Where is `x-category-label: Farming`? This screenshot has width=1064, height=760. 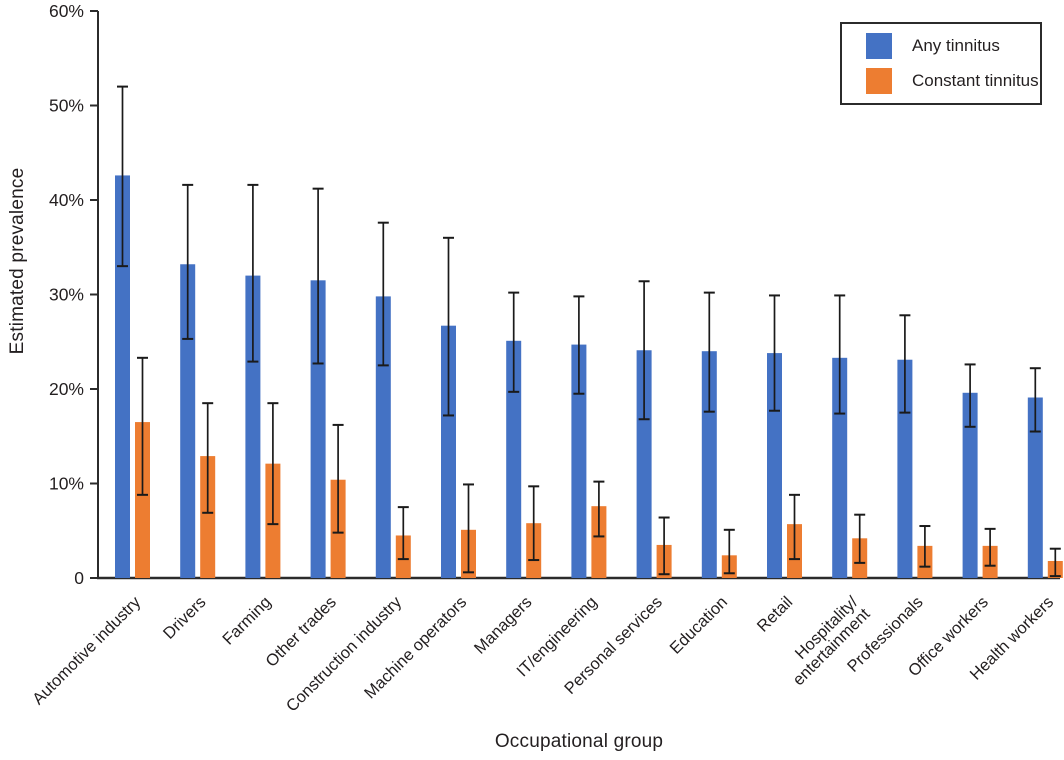 x-category-label: Farming is located at coordinates (247, 621).